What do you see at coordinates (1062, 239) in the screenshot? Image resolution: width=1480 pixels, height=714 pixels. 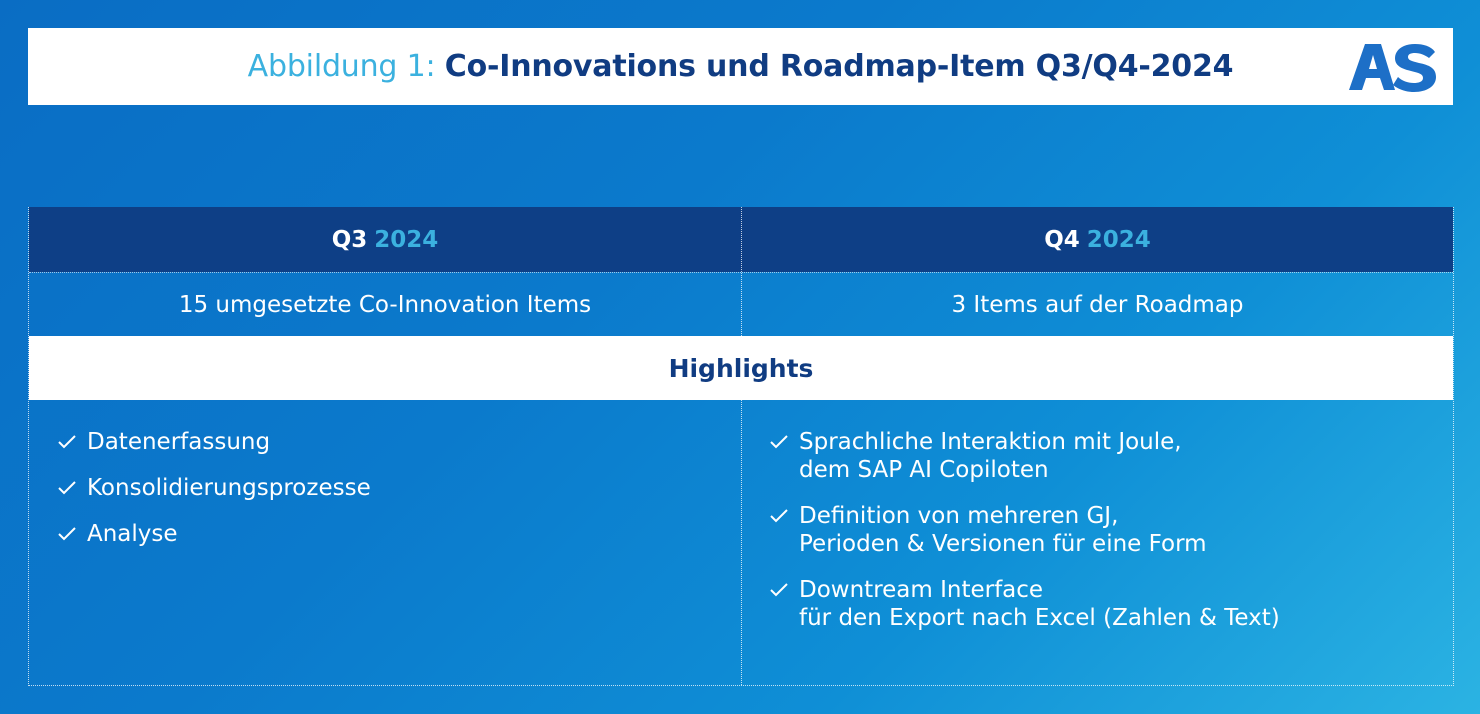 I see `quarter-label: Q4` at bounding box center [1062, 239].